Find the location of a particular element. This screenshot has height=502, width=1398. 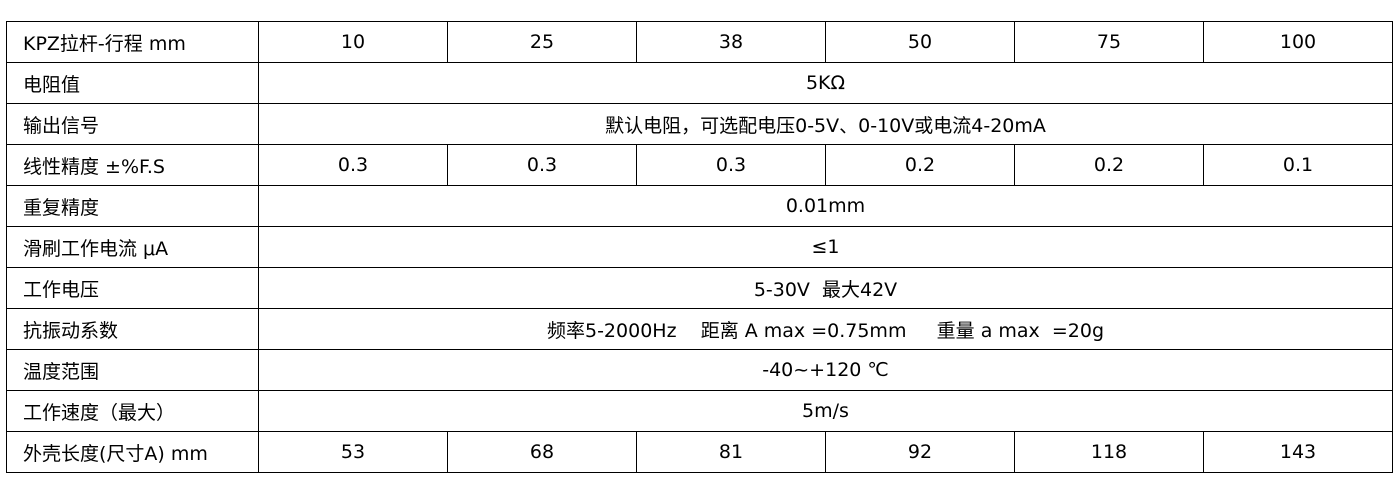

merged-cell: 5m/s is located at coordinates (825, 411).